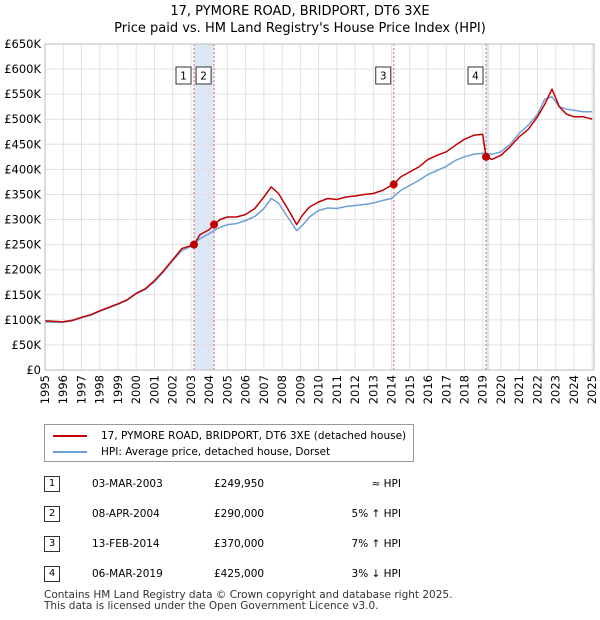 The height and width of the screenshot is (620, 600). I want to click on x-tick-label: 1996, so click(63, 389).